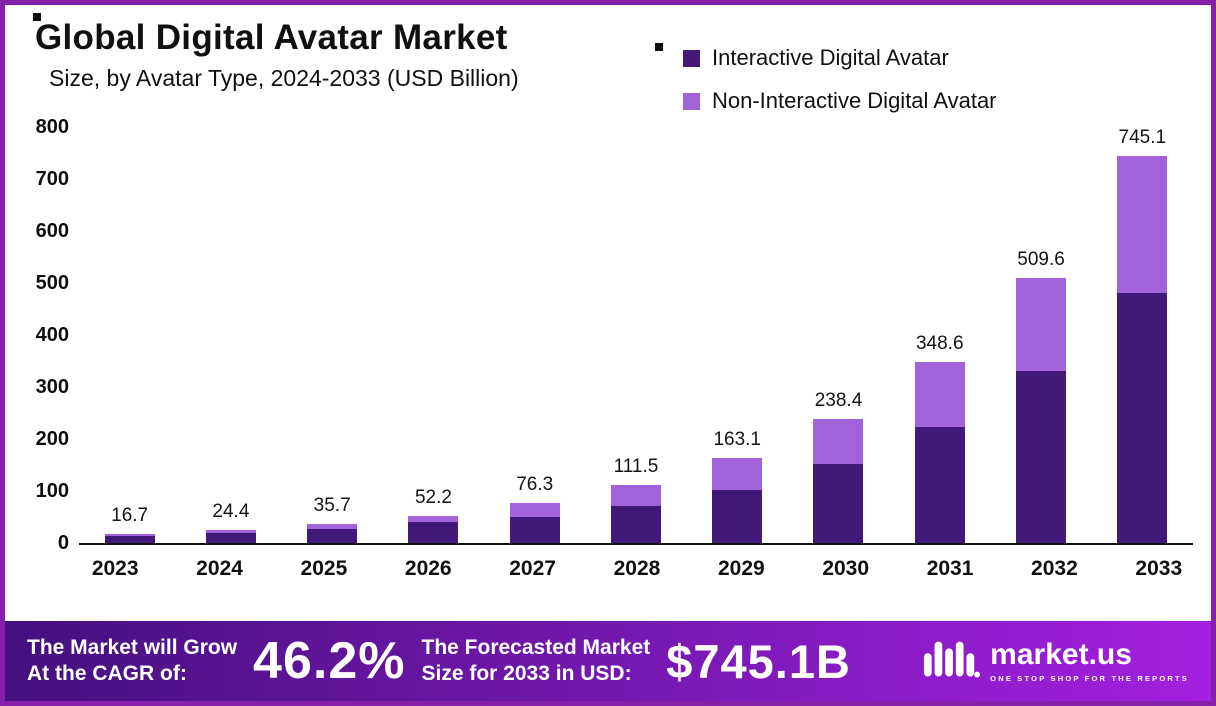 This screenshot has height=706, width=1216. What do you see at coordinates (52, 491) in the screenshot?
I see `y-axis-tick: 100` at bounding box center [52, 491].